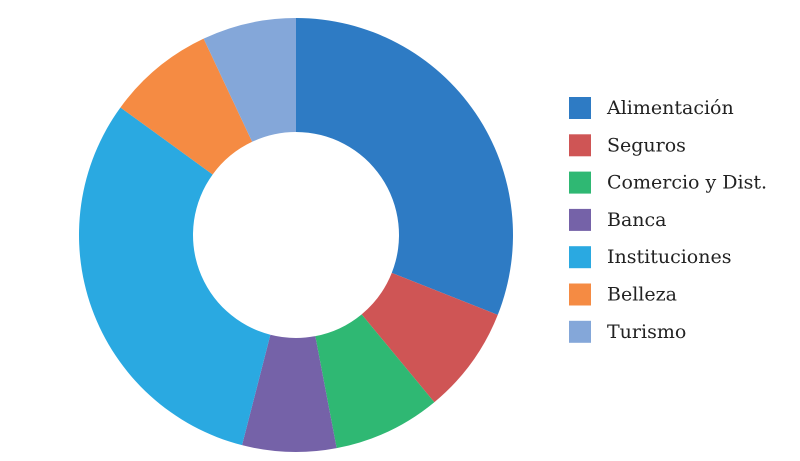 The height and width of the screenshot is (461, 800). Describe the element at coordinates (642, 295) in the screenshot. I see `legend-label: Belleza` at that location.